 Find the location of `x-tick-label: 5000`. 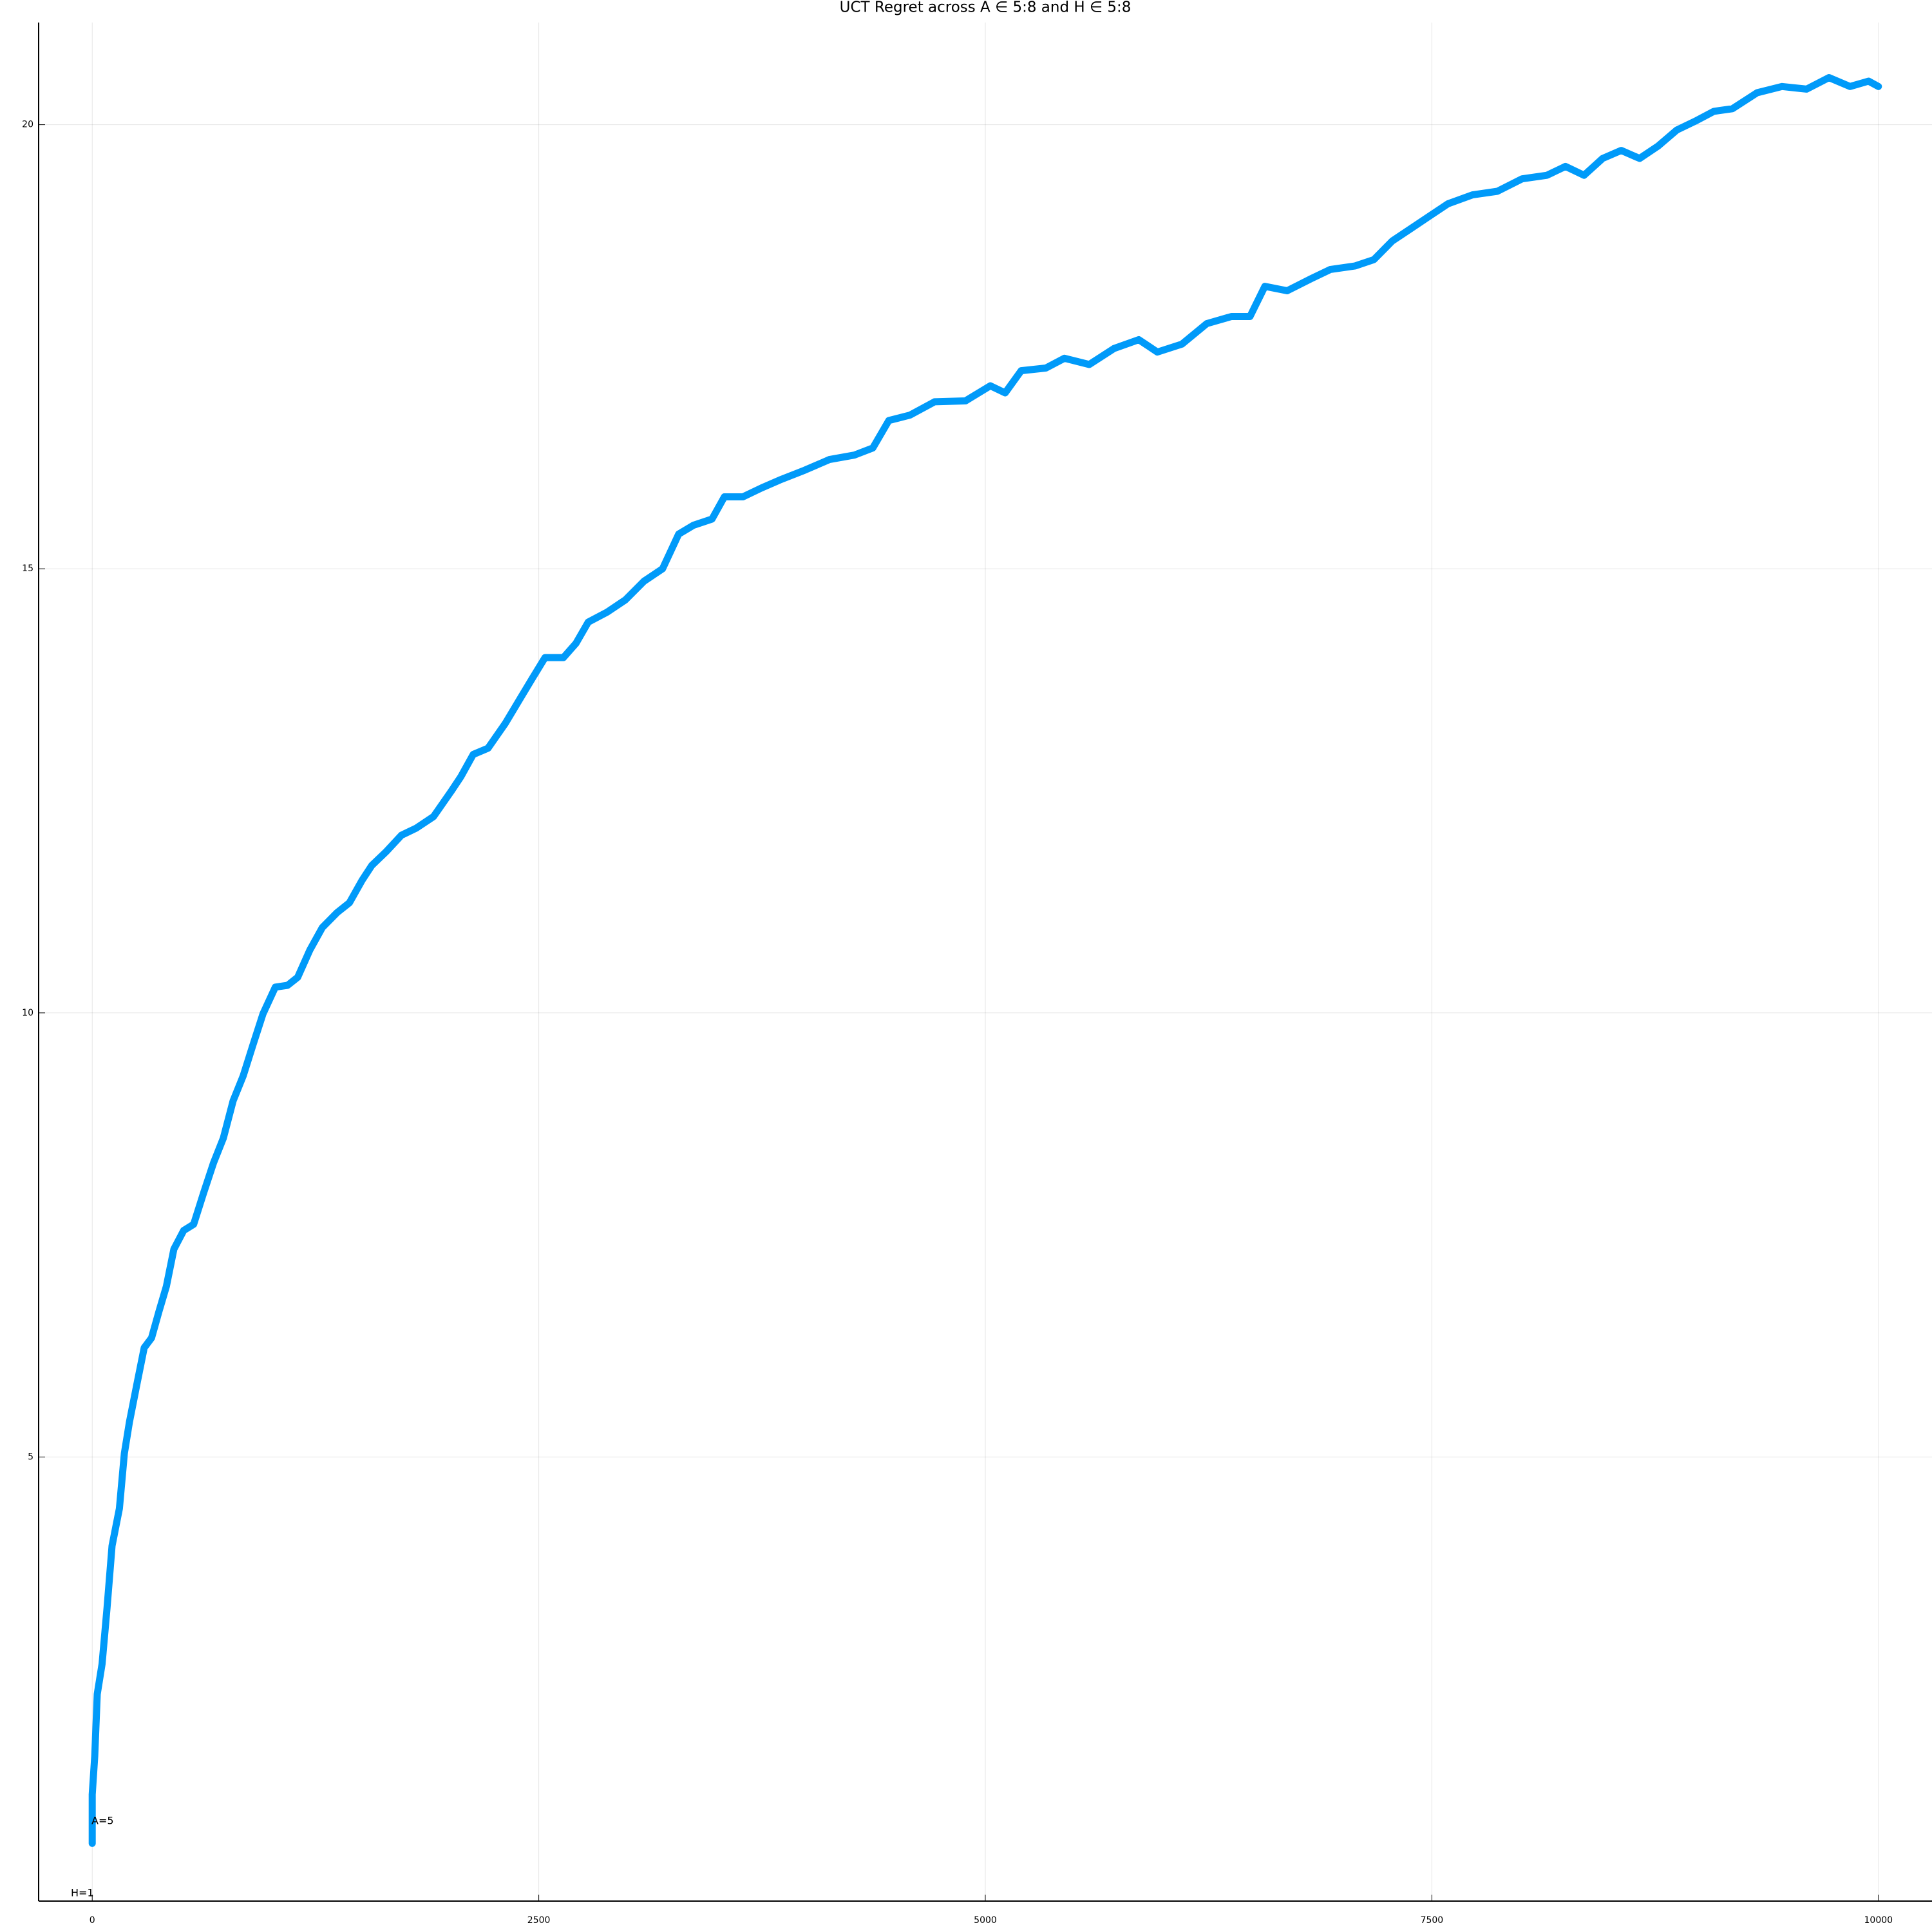

x-tick-label: 5000 is located at coordinates (985, 1921).